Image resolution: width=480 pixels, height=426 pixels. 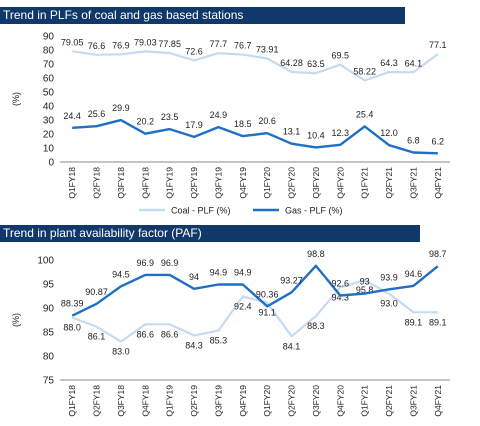 What do you see at coordinates (267, 50) in the screenshot?
I see `data-label-s1-9: 73.91` at bounding box center [267, 50].